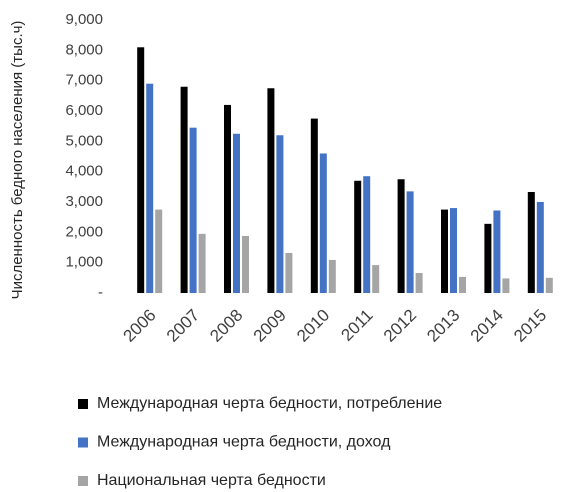  Describe the element at coordinates (211, 480) in the screenshot. I see `legend-label: Национальная черта бедности` at that location.